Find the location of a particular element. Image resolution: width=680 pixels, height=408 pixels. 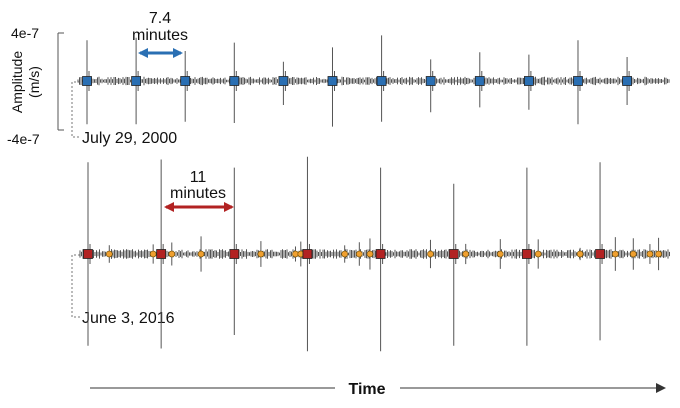

y-axis-label-line1: Amplitude is located at coordinates (17, 82).